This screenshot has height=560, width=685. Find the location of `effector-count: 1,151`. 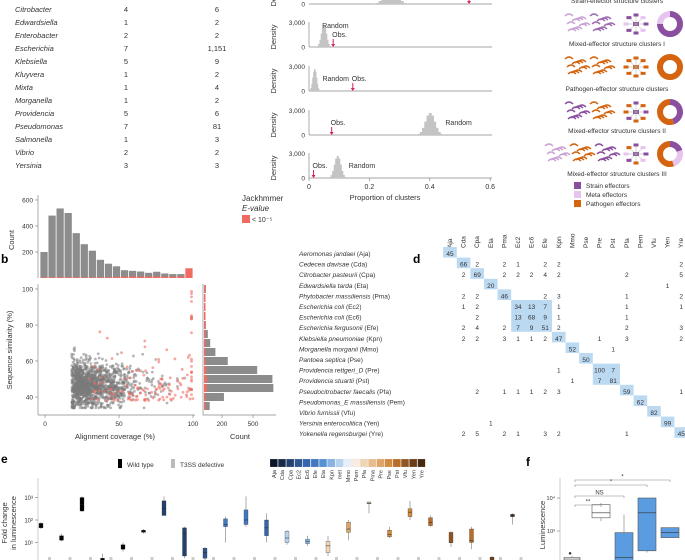

effector-count: 1,151 is located at coordinates (217, 48).